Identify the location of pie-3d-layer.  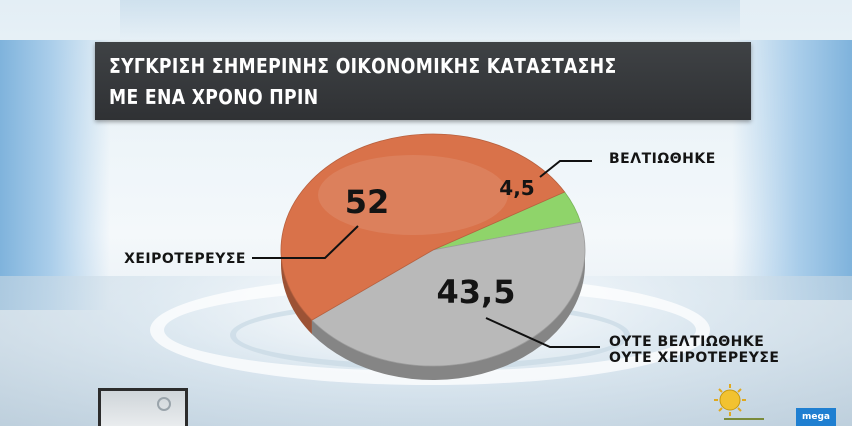
(433, 315).